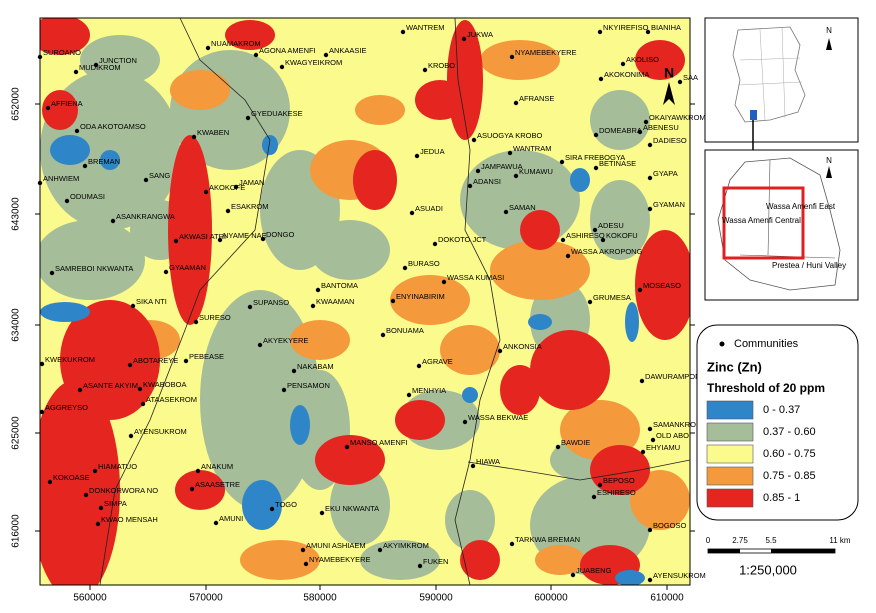 The image size is (876, 613). Describe the element at coordinates (217, 484) in the screenshot. I see `community-label: ASAASETRE` at that location.